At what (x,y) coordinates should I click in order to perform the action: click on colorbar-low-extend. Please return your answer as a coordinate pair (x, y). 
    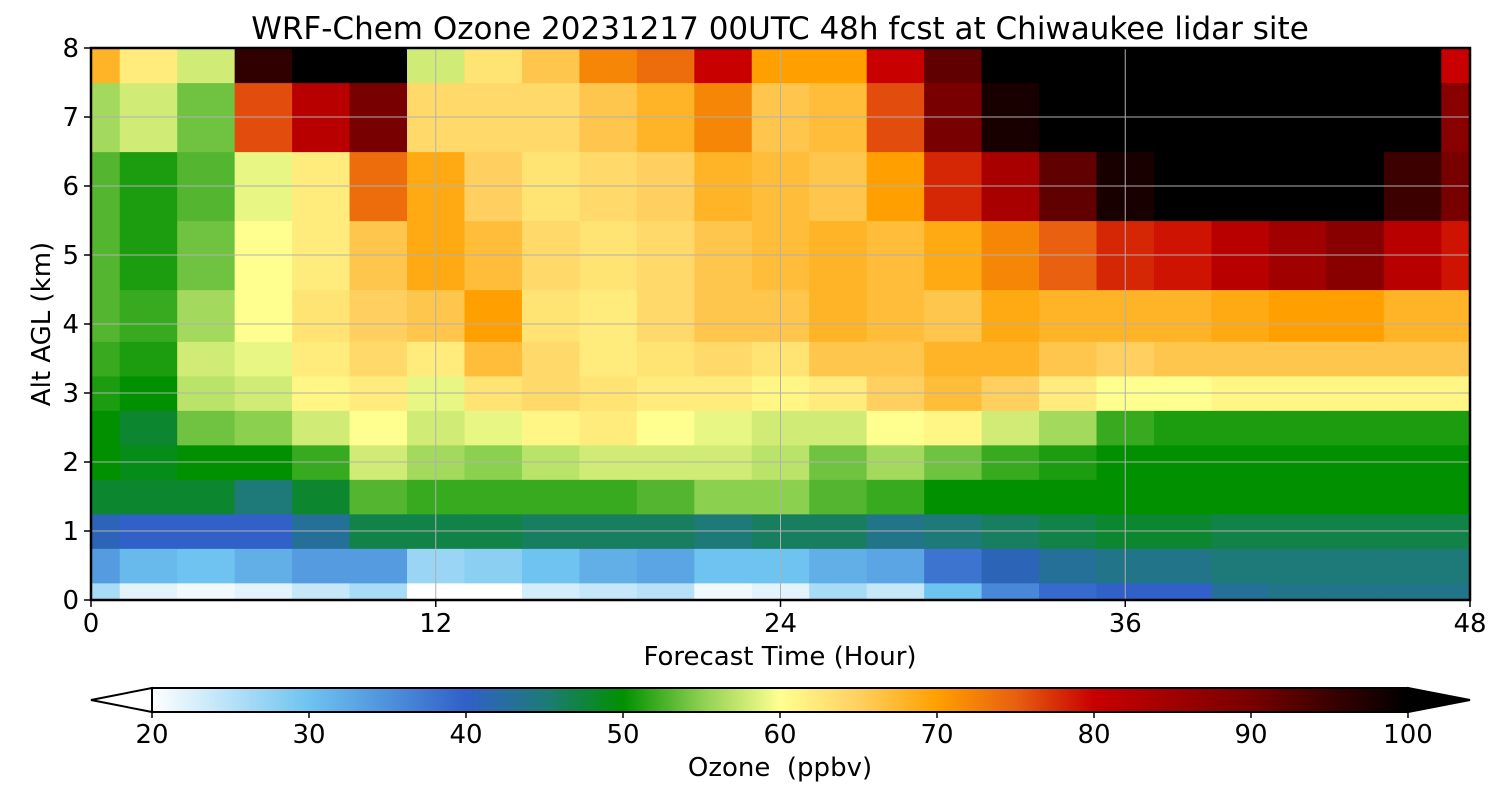
    Looking at the image, I should click on (121, 700).